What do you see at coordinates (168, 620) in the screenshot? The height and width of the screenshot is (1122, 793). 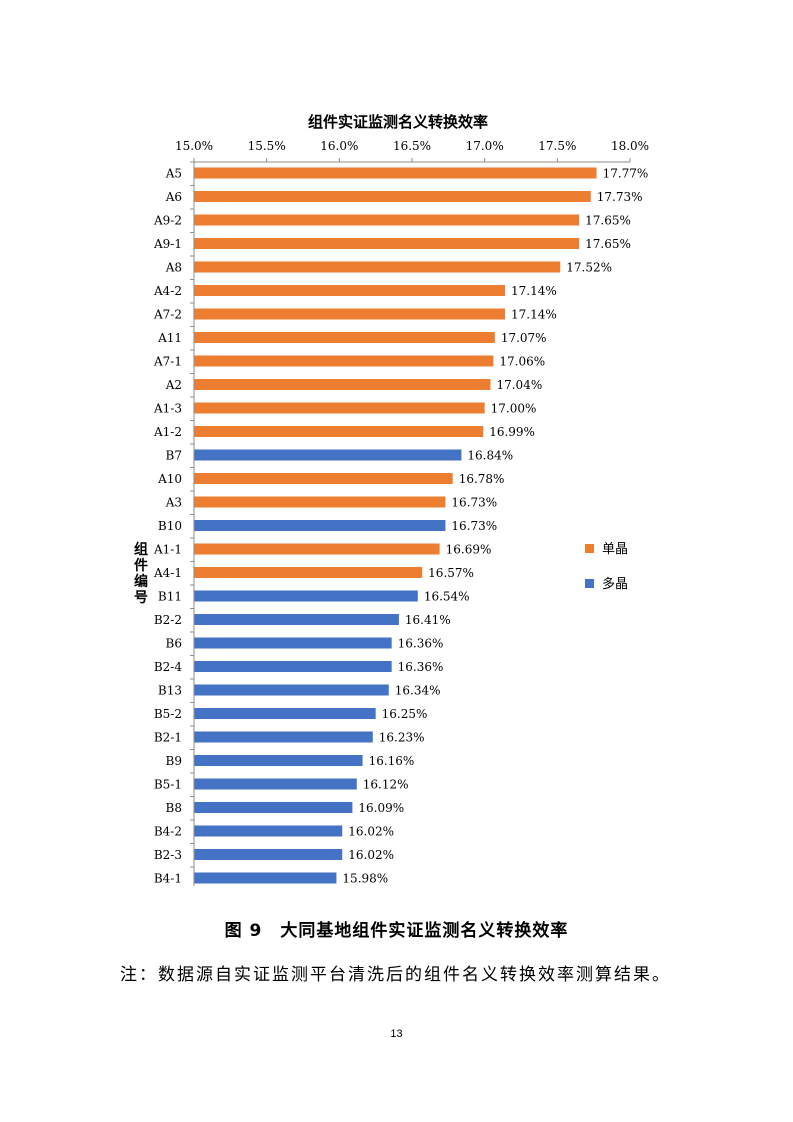 I see `category-label: B2-2` at bounding box center [168, 620].